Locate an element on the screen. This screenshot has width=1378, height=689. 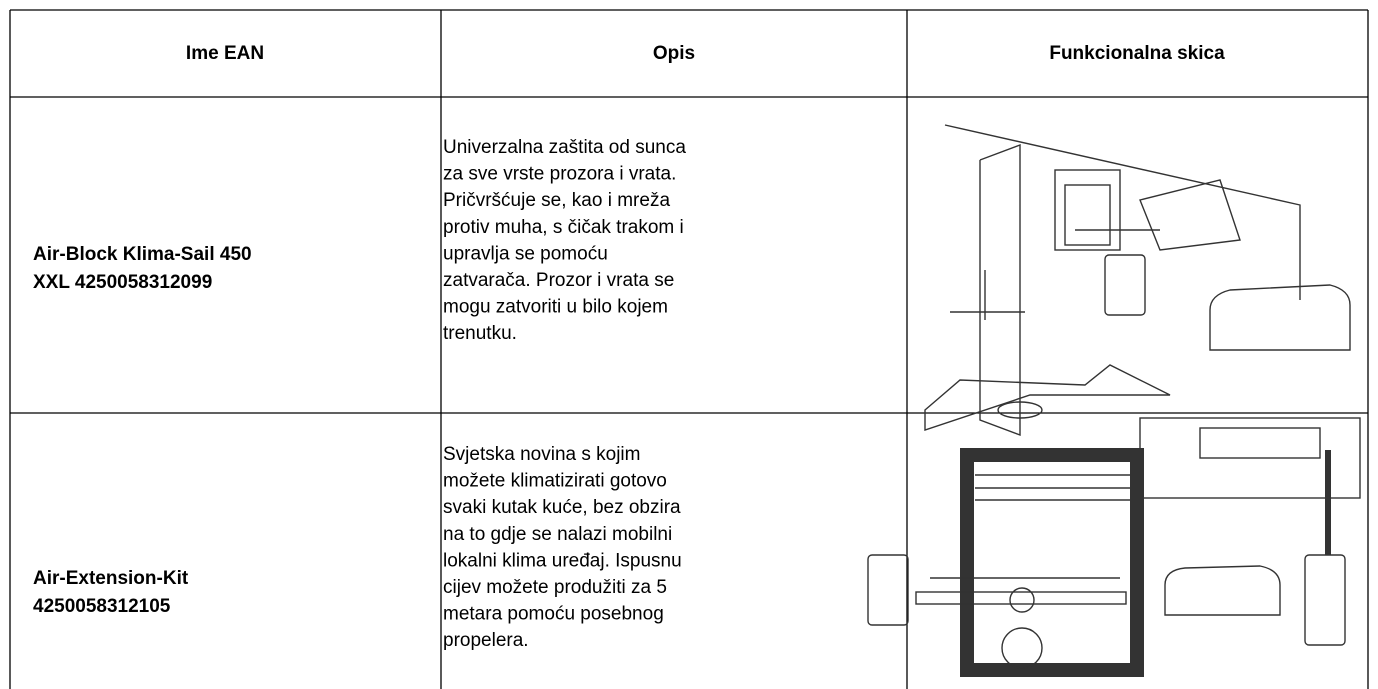
product-name: XXL 4250058312099 is located at coordinates (122, 282).